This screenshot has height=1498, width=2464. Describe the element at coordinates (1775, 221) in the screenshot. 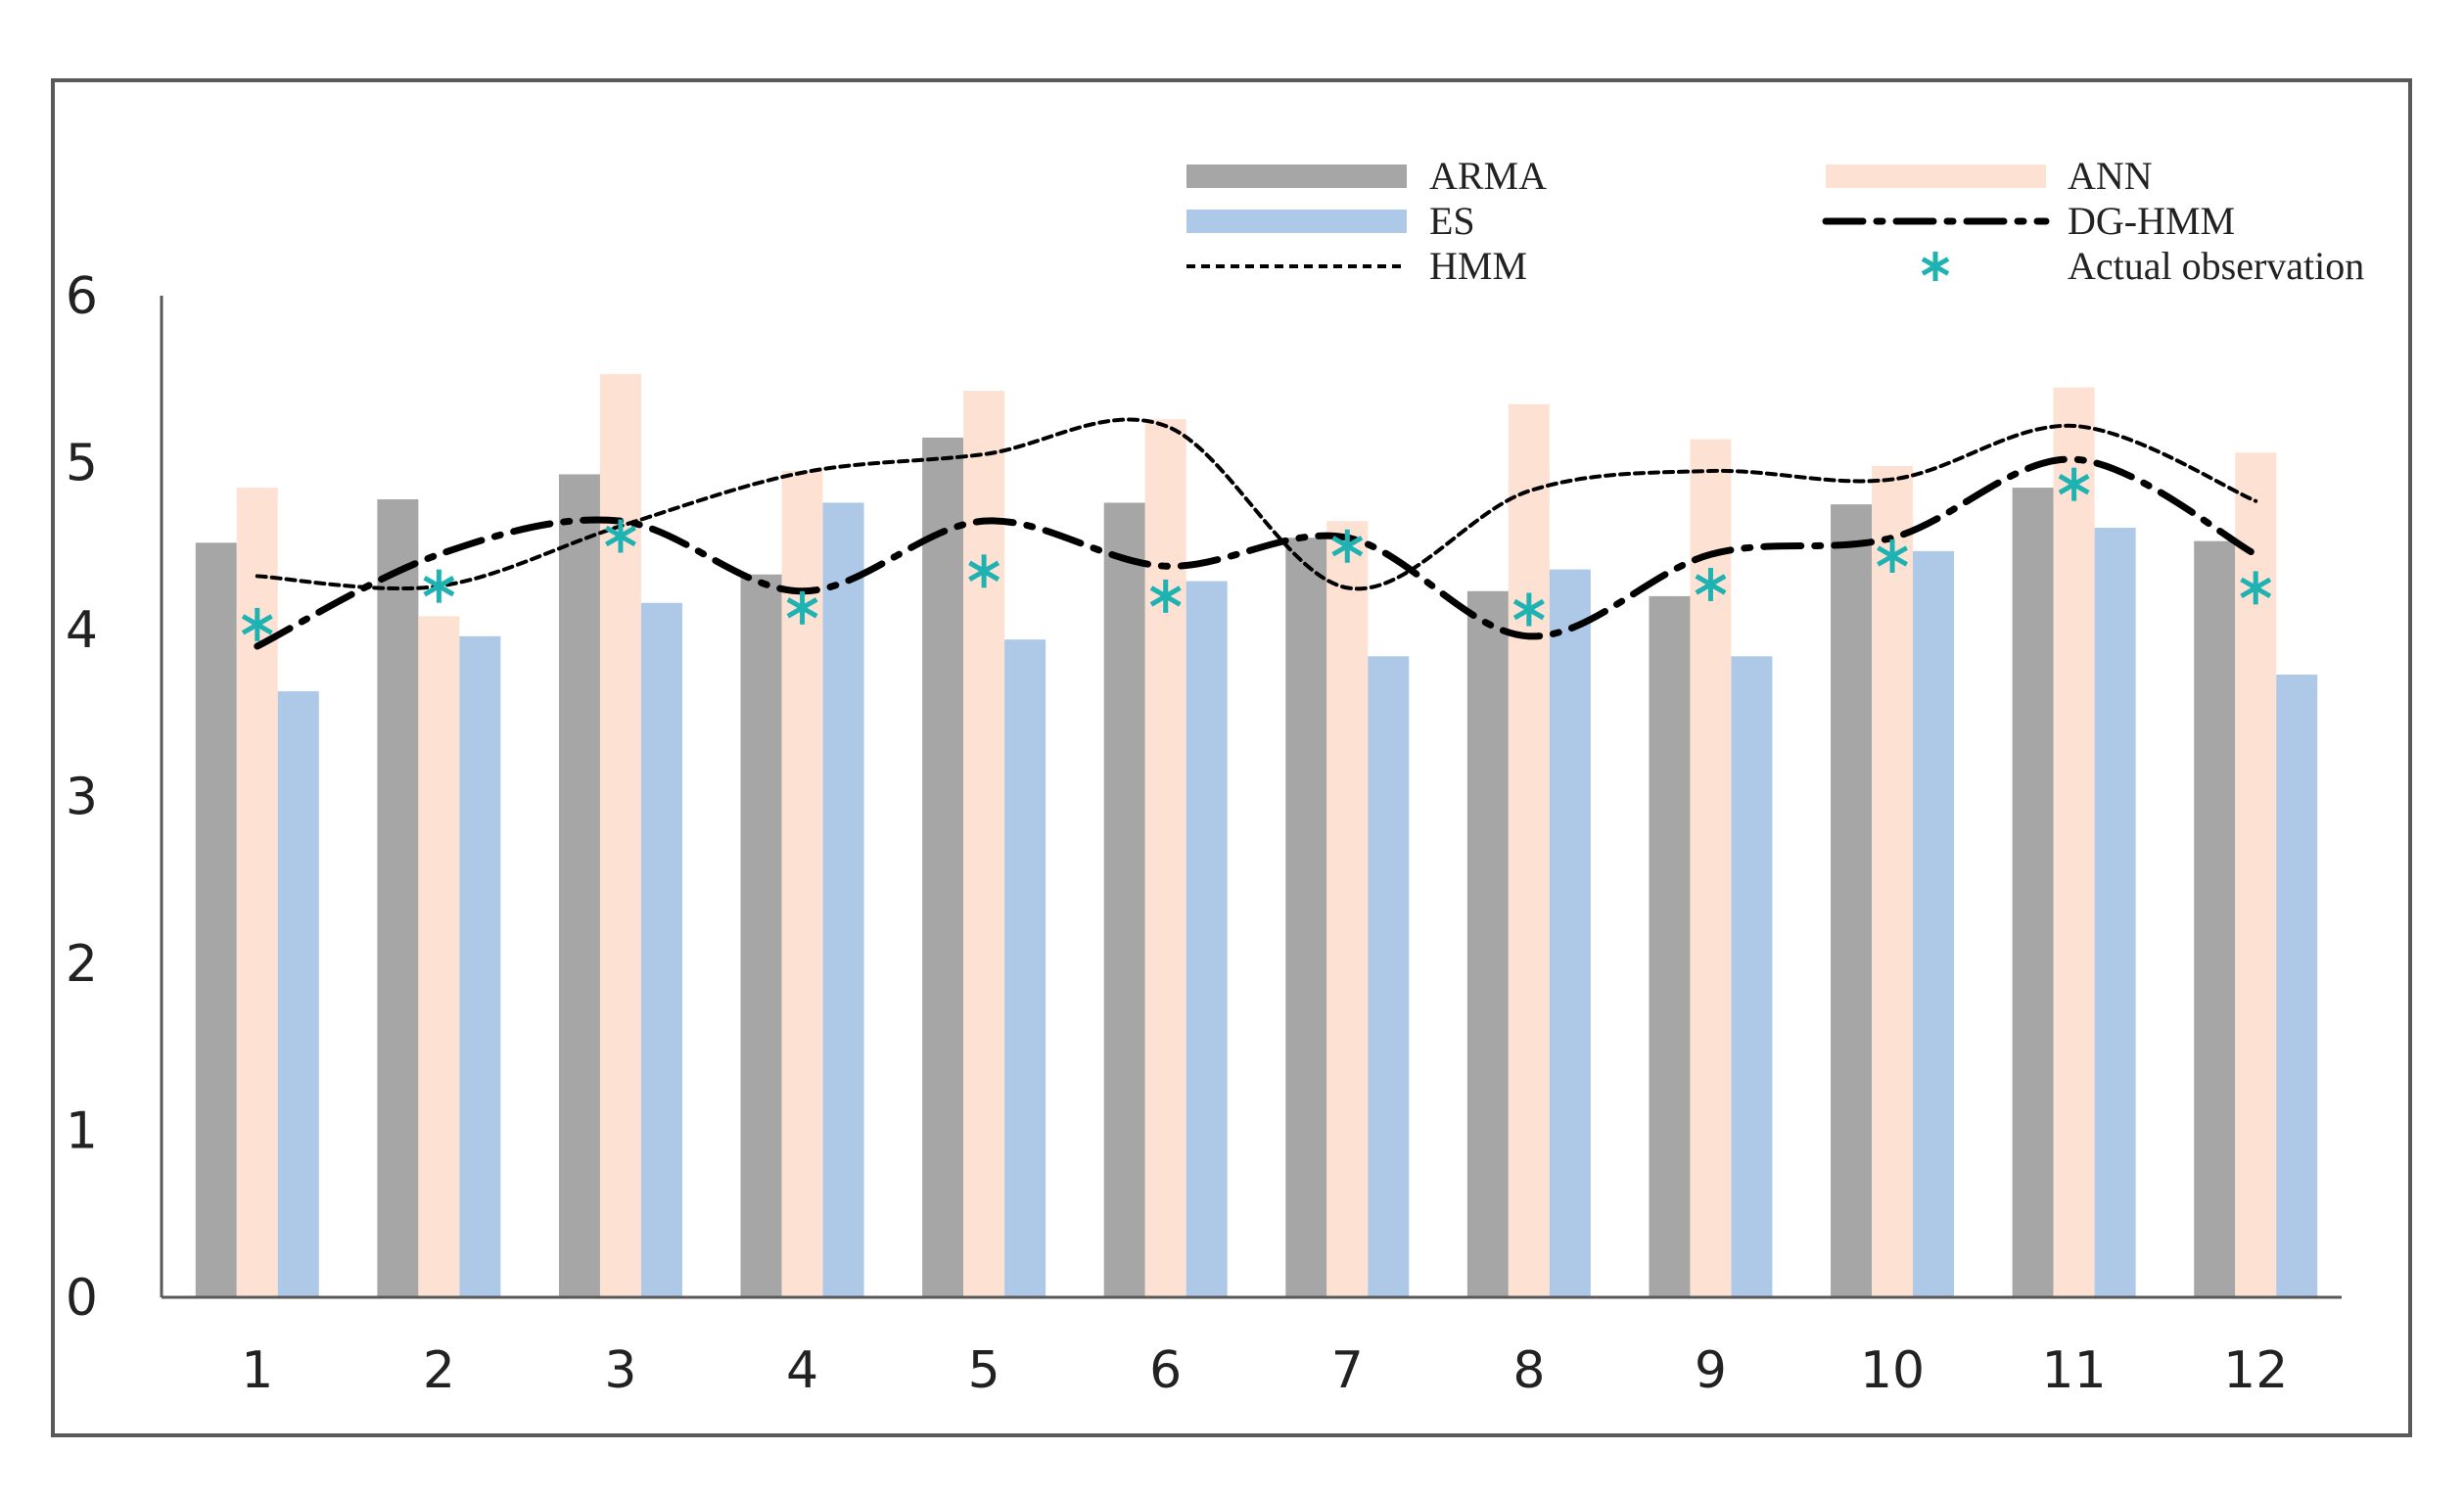

I see `legend: ARMA ANN ES DG-HMM HMM Actual observation` at that location.